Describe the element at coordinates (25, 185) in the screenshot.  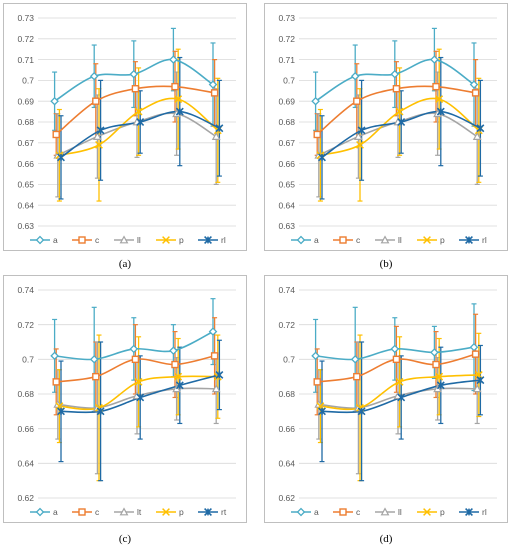
I see `y-tick-label: 0.65` at that location.